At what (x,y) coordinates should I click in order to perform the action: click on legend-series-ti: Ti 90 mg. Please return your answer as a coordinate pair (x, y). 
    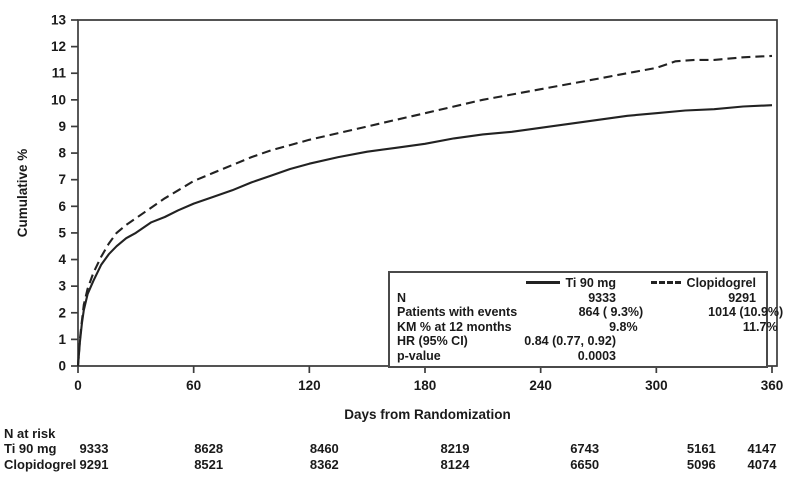
    Looking at the image, I should click on (553, 283).